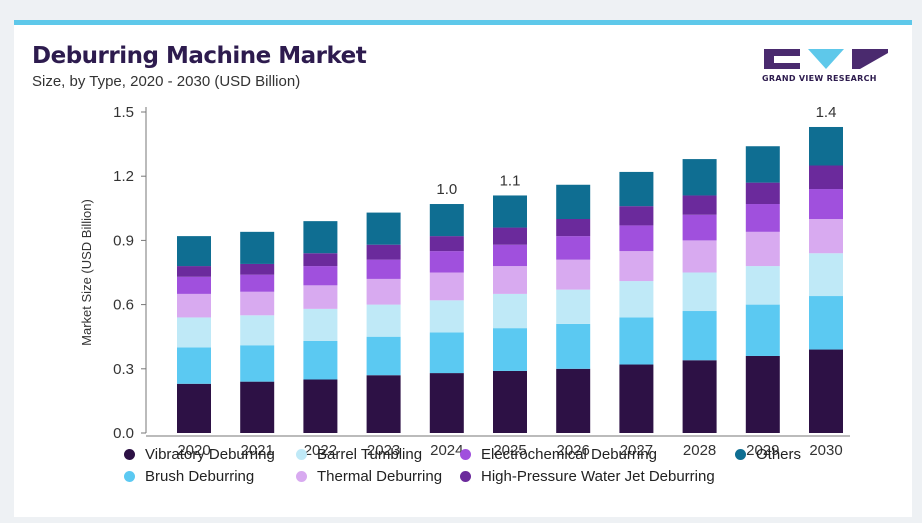  What do you see at coordinates (123, 433) in the screenshot?
I see `y-tick-label: 0.0` at bounding box center [123, 433].